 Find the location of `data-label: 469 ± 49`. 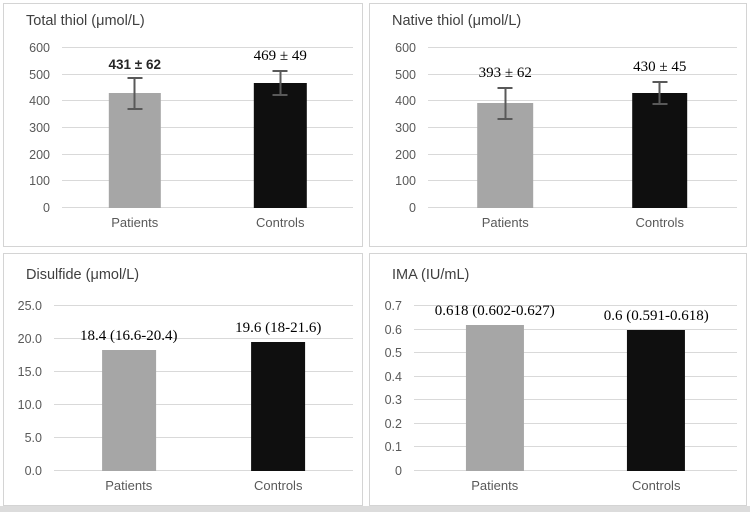

data-label: 469 ± 49 is located at coordinates (280, 55).